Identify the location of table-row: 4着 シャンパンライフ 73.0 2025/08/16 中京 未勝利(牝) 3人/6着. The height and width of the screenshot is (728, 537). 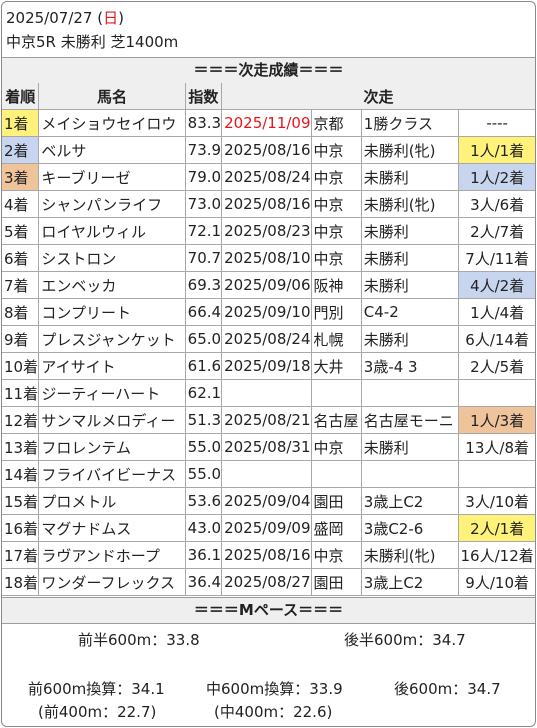
(268, 204).